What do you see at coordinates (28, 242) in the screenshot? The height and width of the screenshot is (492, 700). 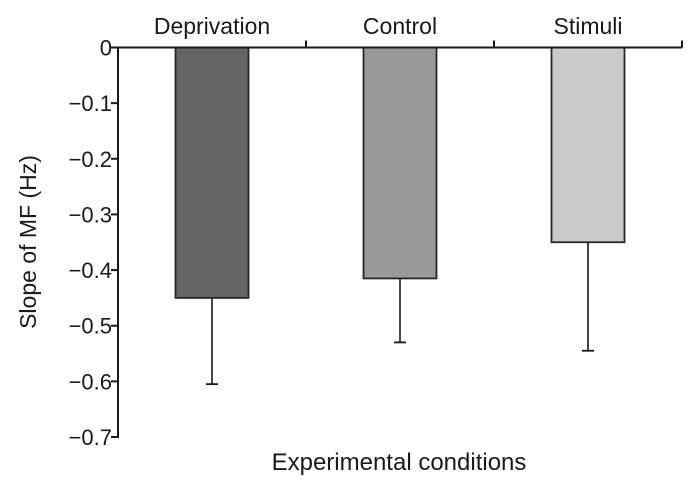 I see `y-axis-title: Slope of MF (Hz)` at bounding box center [28, 242].